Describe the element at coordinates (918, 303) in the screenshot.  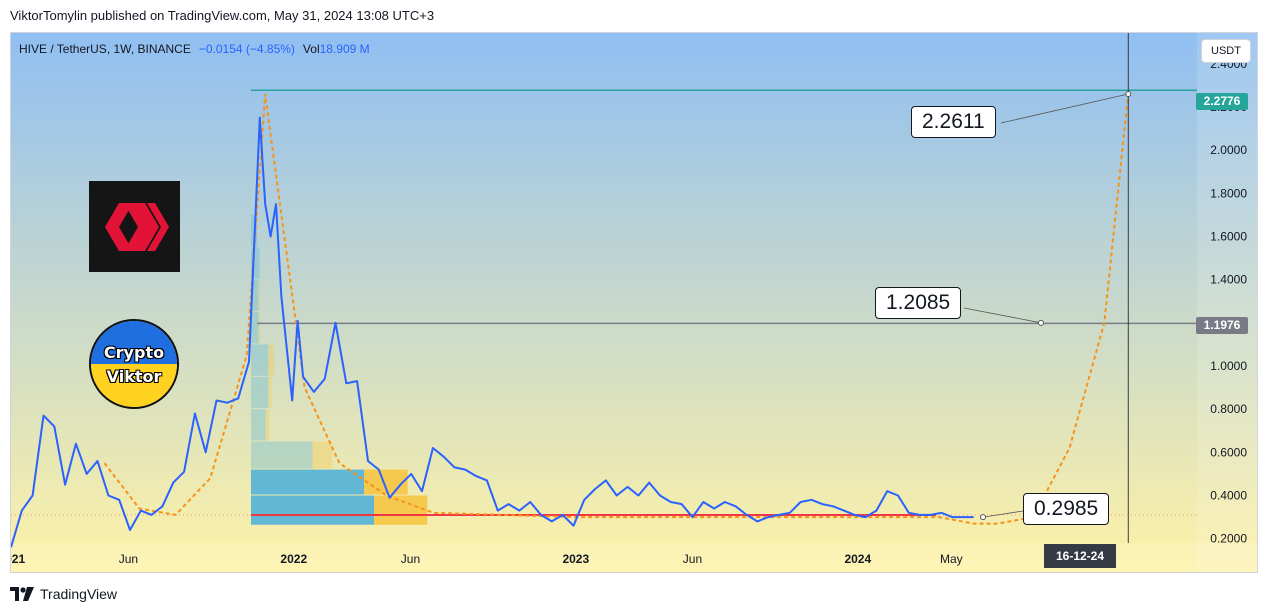
I see `callout-mid: 1.2085` at that location.